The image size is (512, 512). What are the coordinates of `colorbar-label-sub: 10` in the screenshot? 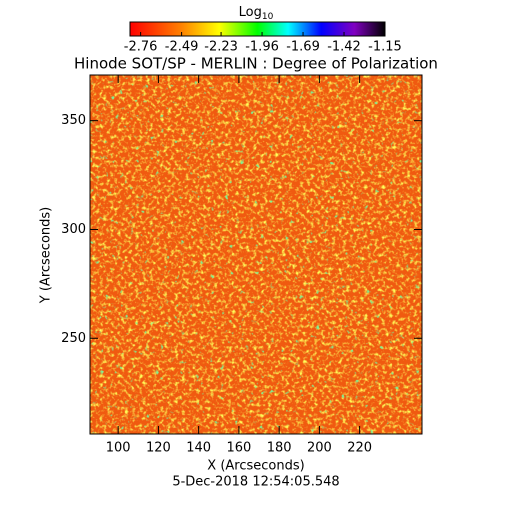 It's located at (268, 17).